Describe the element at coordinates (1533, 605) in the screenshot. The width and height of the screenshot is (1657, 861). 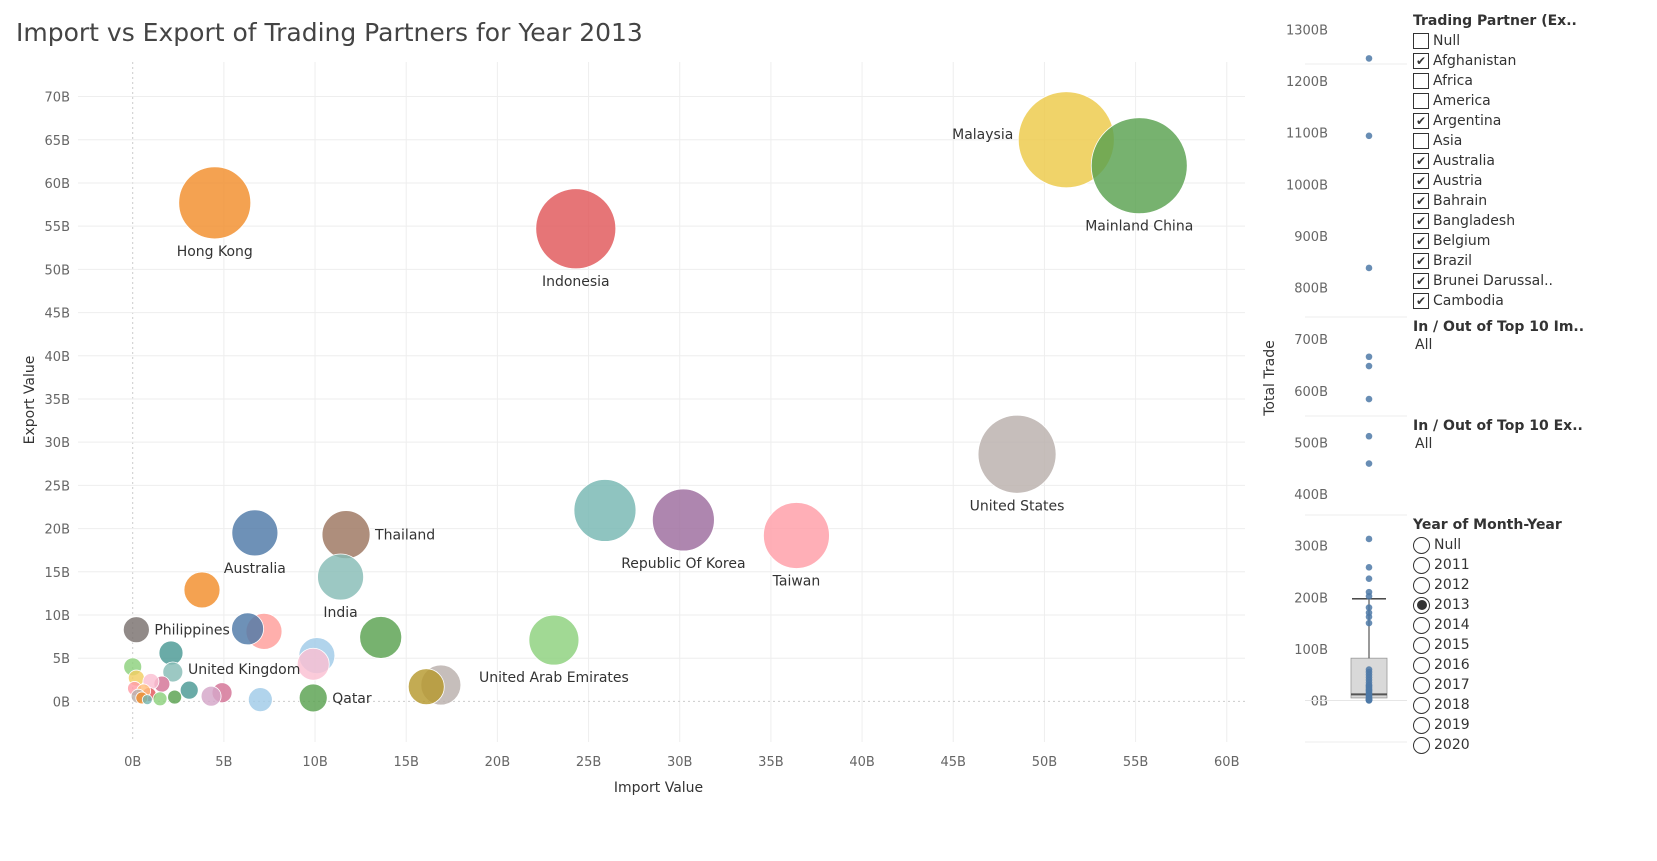
I see `year-option: 2013` at that location.